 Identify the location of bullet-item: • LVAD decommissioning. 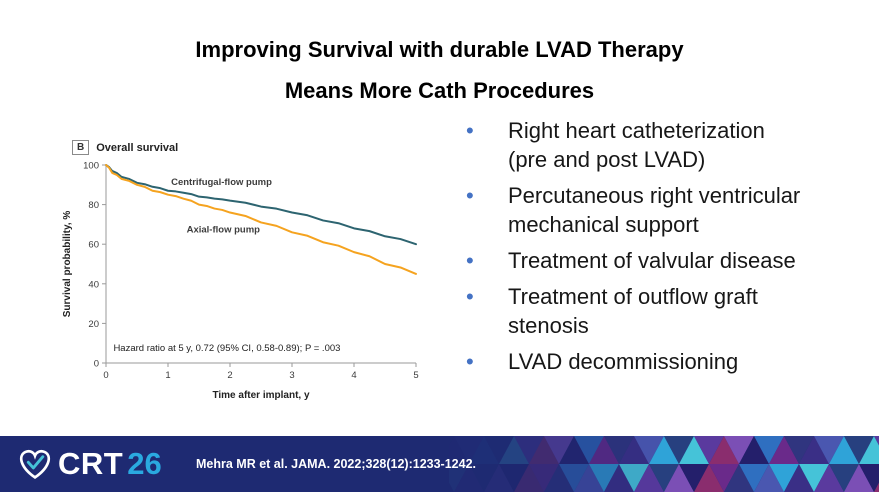
(630, 361).